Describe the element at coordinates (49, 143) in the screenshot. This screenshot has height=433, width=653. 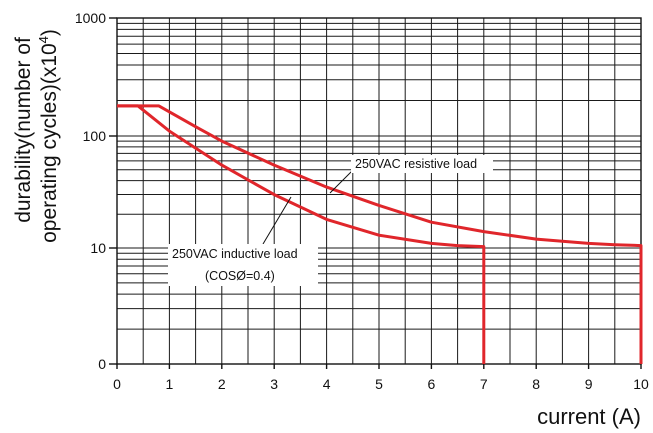
I see `y-axis-title-line2: operating cycles)(x10` at that location.